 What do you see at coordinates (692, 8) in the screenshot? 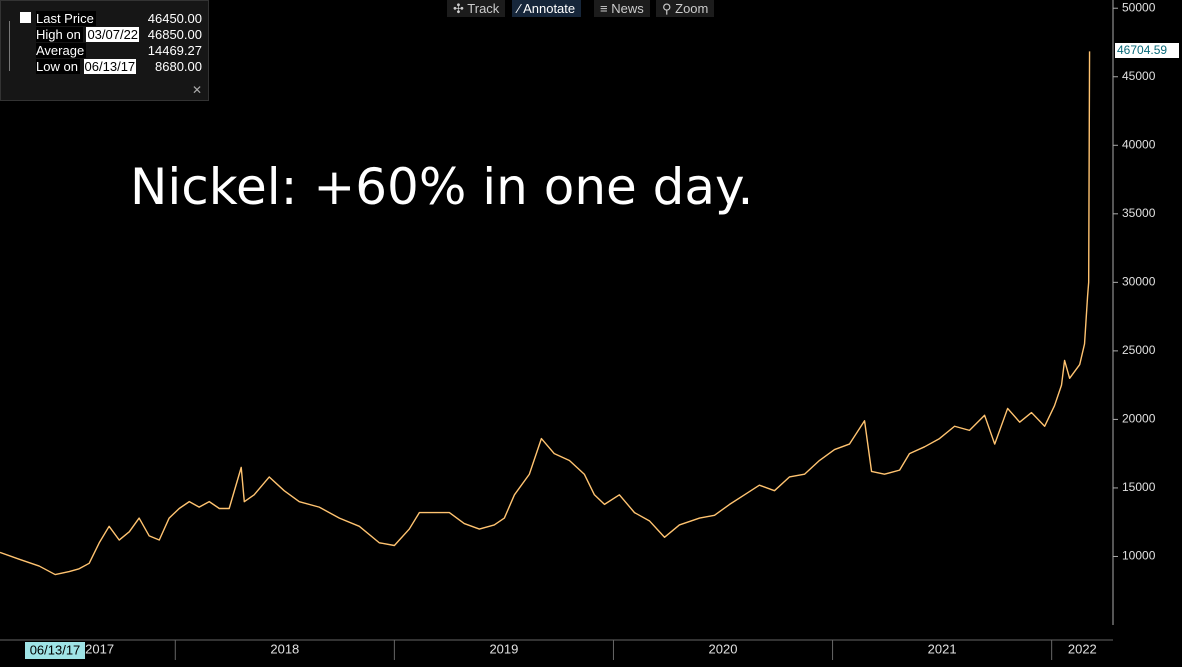
I see `toolbar-label: Zoom` at bounding box center [692, 8].